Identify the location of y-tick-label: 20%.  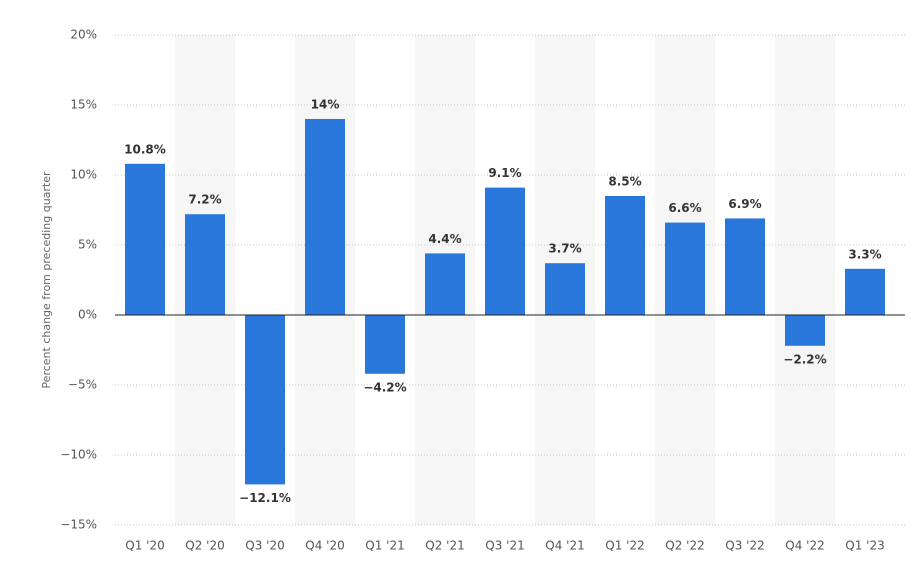
(83, 35).